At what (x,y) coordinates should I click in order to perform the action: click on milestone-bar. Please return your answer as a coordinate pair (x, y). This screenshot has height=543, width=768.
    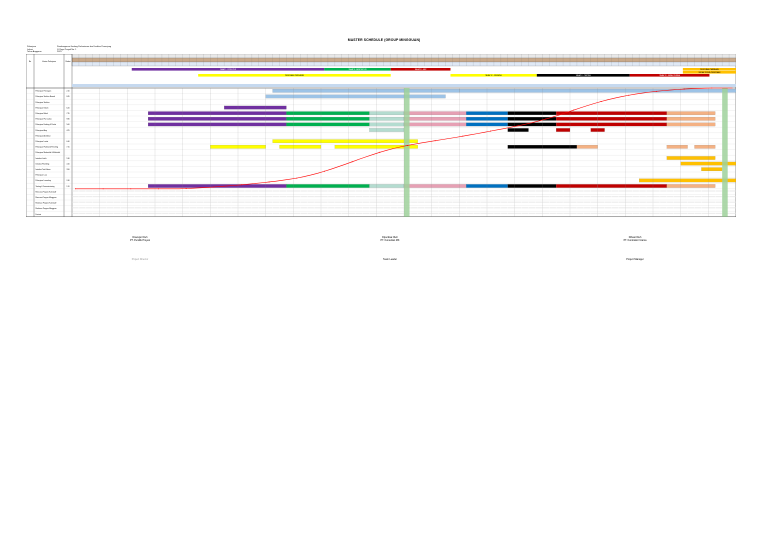
    Looking at the image, I should click on (709, 69).